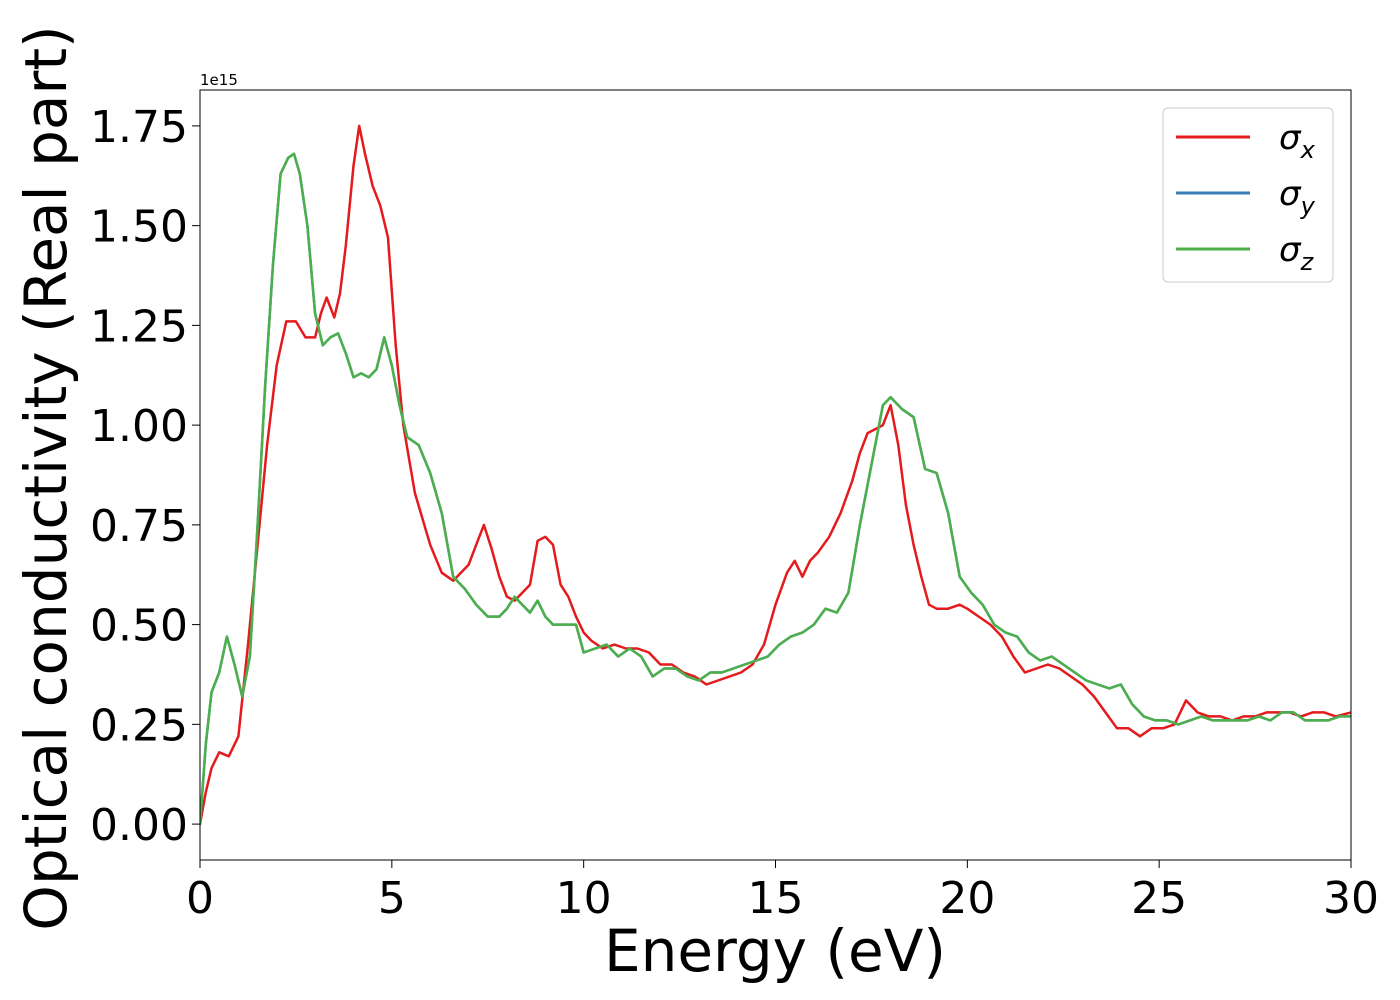  Describe the element at coordinates (46, 477) in the screenshot. I see `y-axis-title: Optical conductivity (Real part)` at that location.